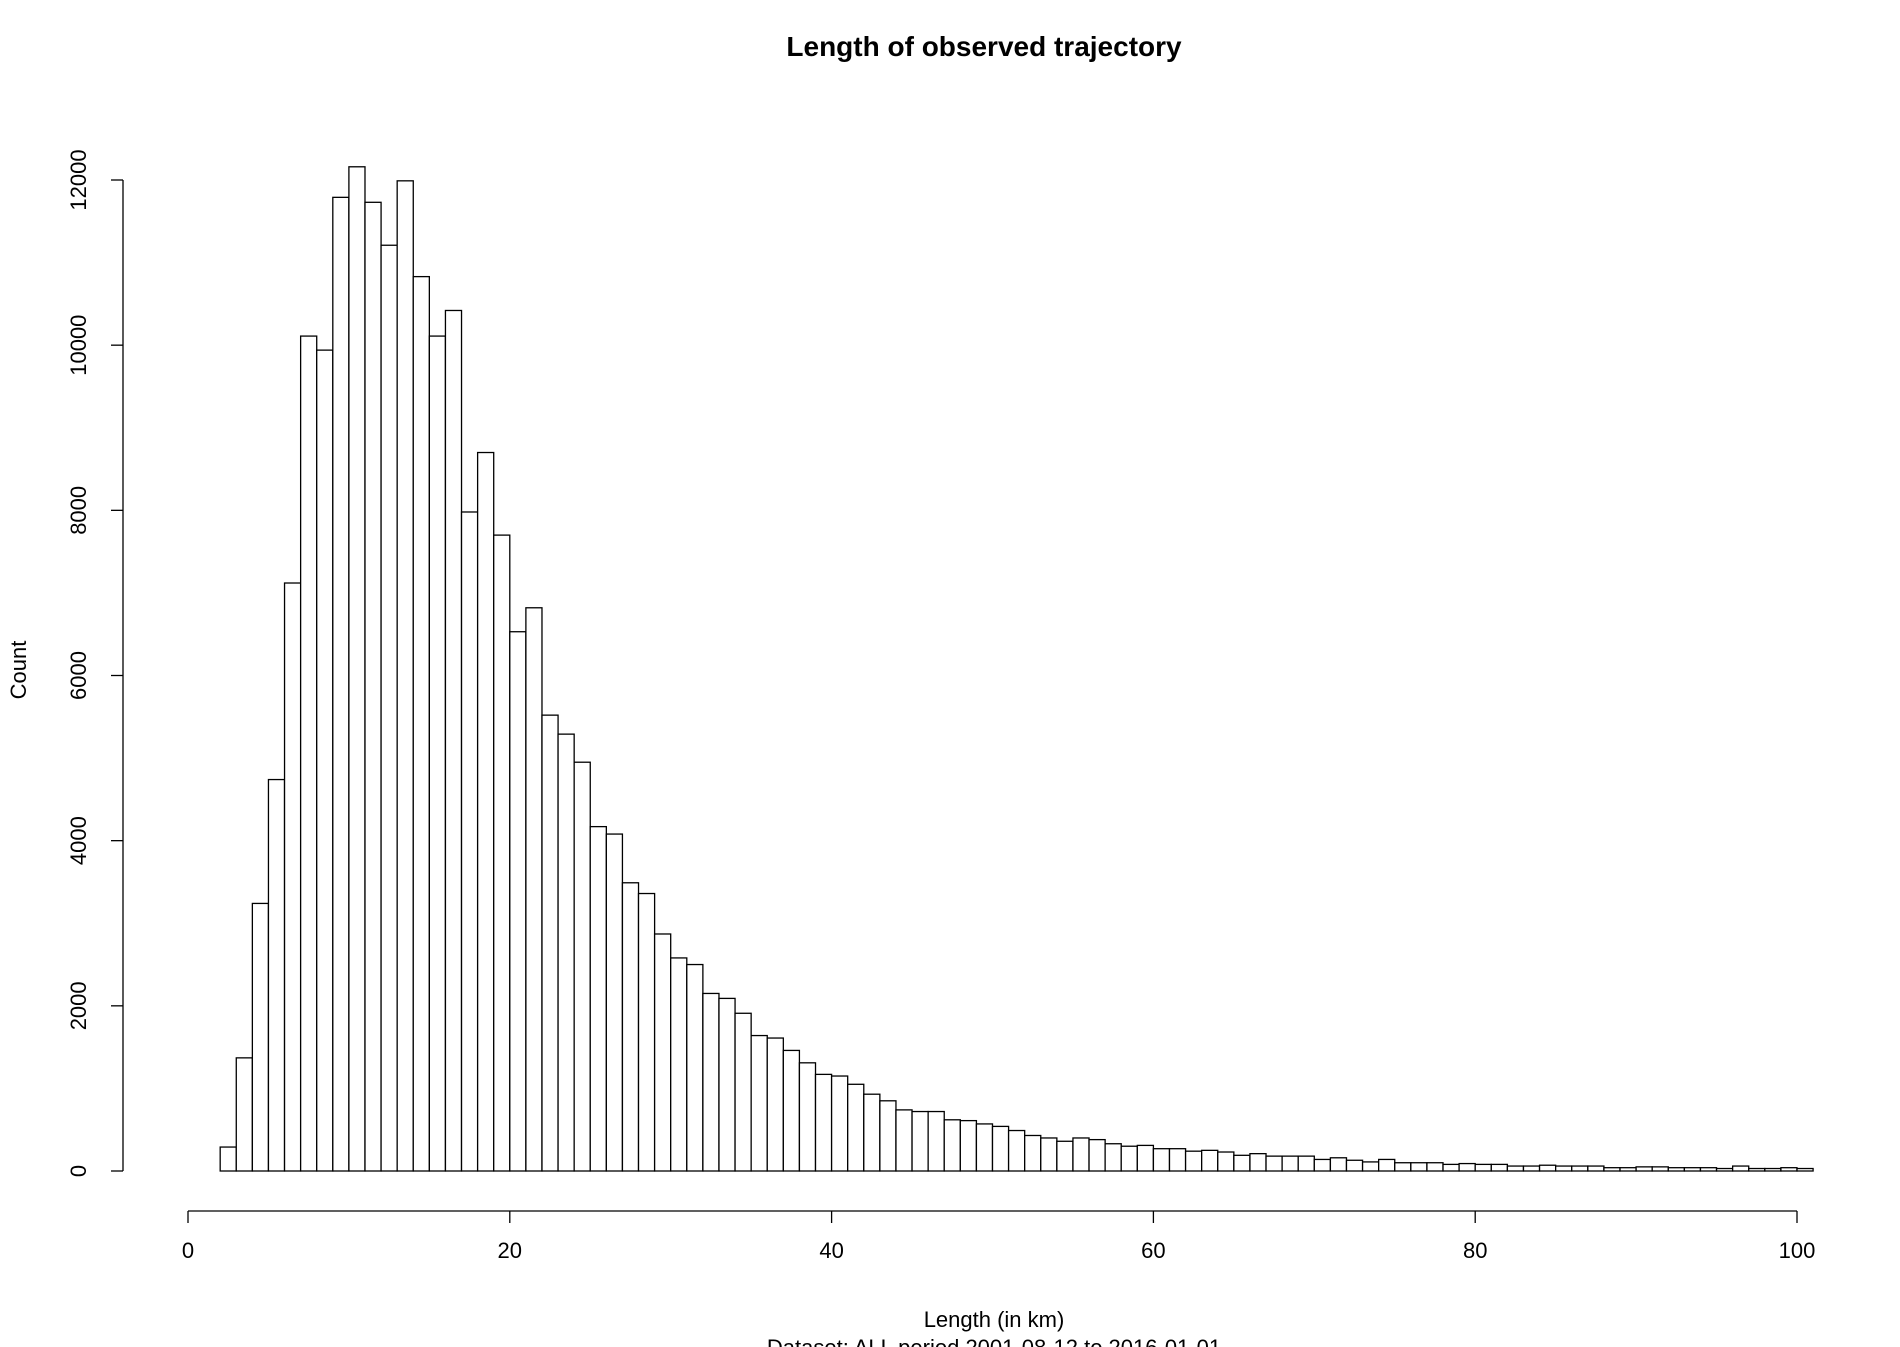 Image resolution: width=1900 pixels, height=1347 pixels. I want to click on y-tick-label: 6000, so click(78, 675).